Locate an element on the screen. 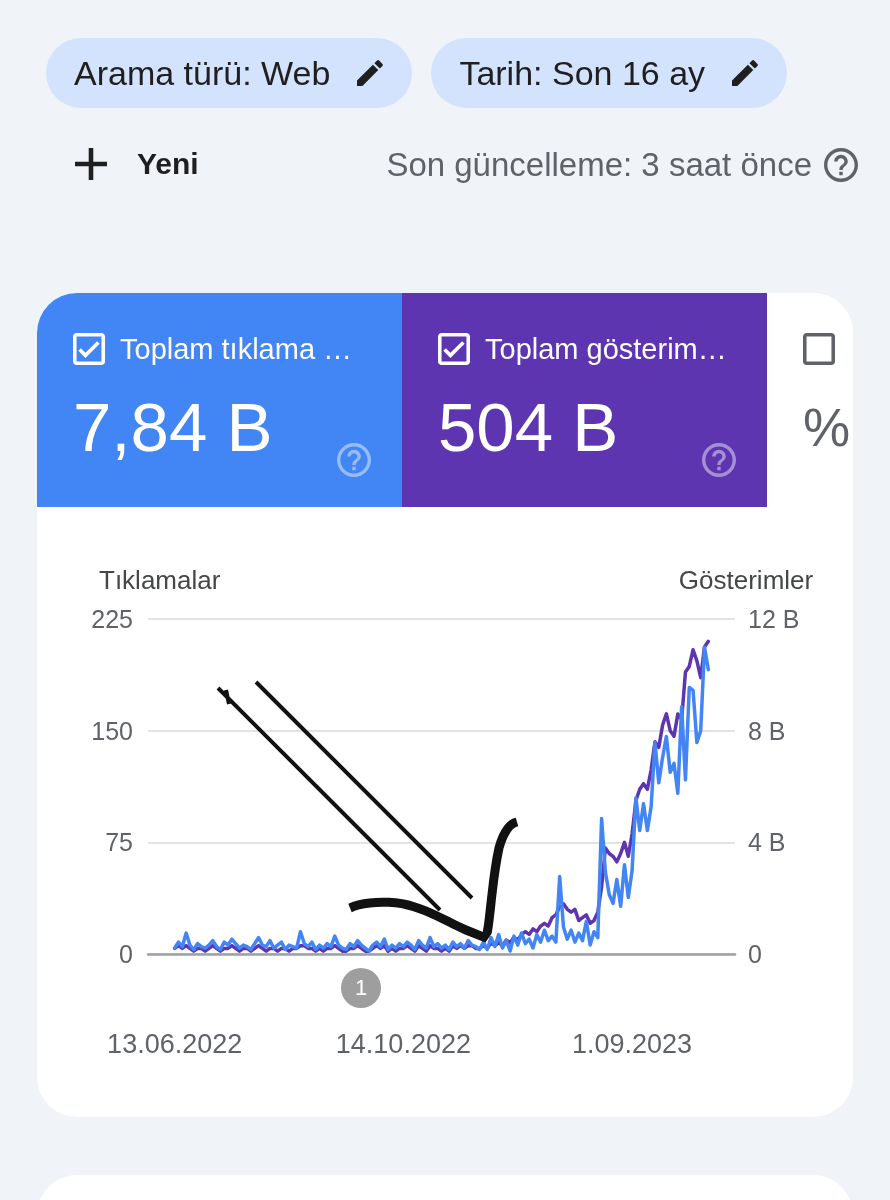 The width and height of the screenshot is (890, 1200). y2-axis-title: Gösterimler is located at coordinates (746, 580).